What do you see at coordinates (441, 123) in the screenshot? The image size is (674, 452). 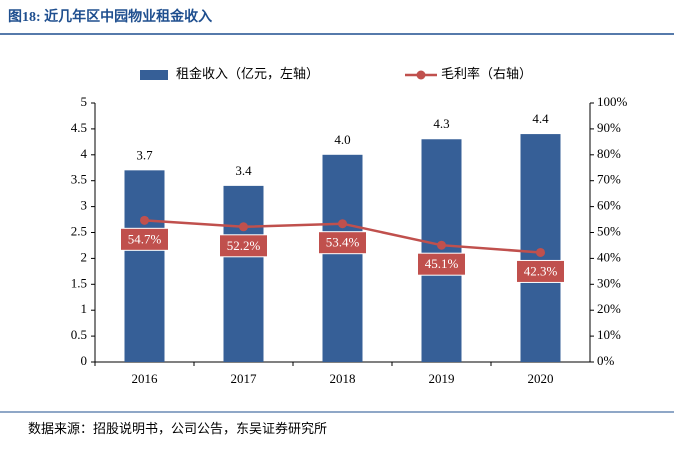 I see `bar-value-label: 4.3` at bounding box center [441, 123].